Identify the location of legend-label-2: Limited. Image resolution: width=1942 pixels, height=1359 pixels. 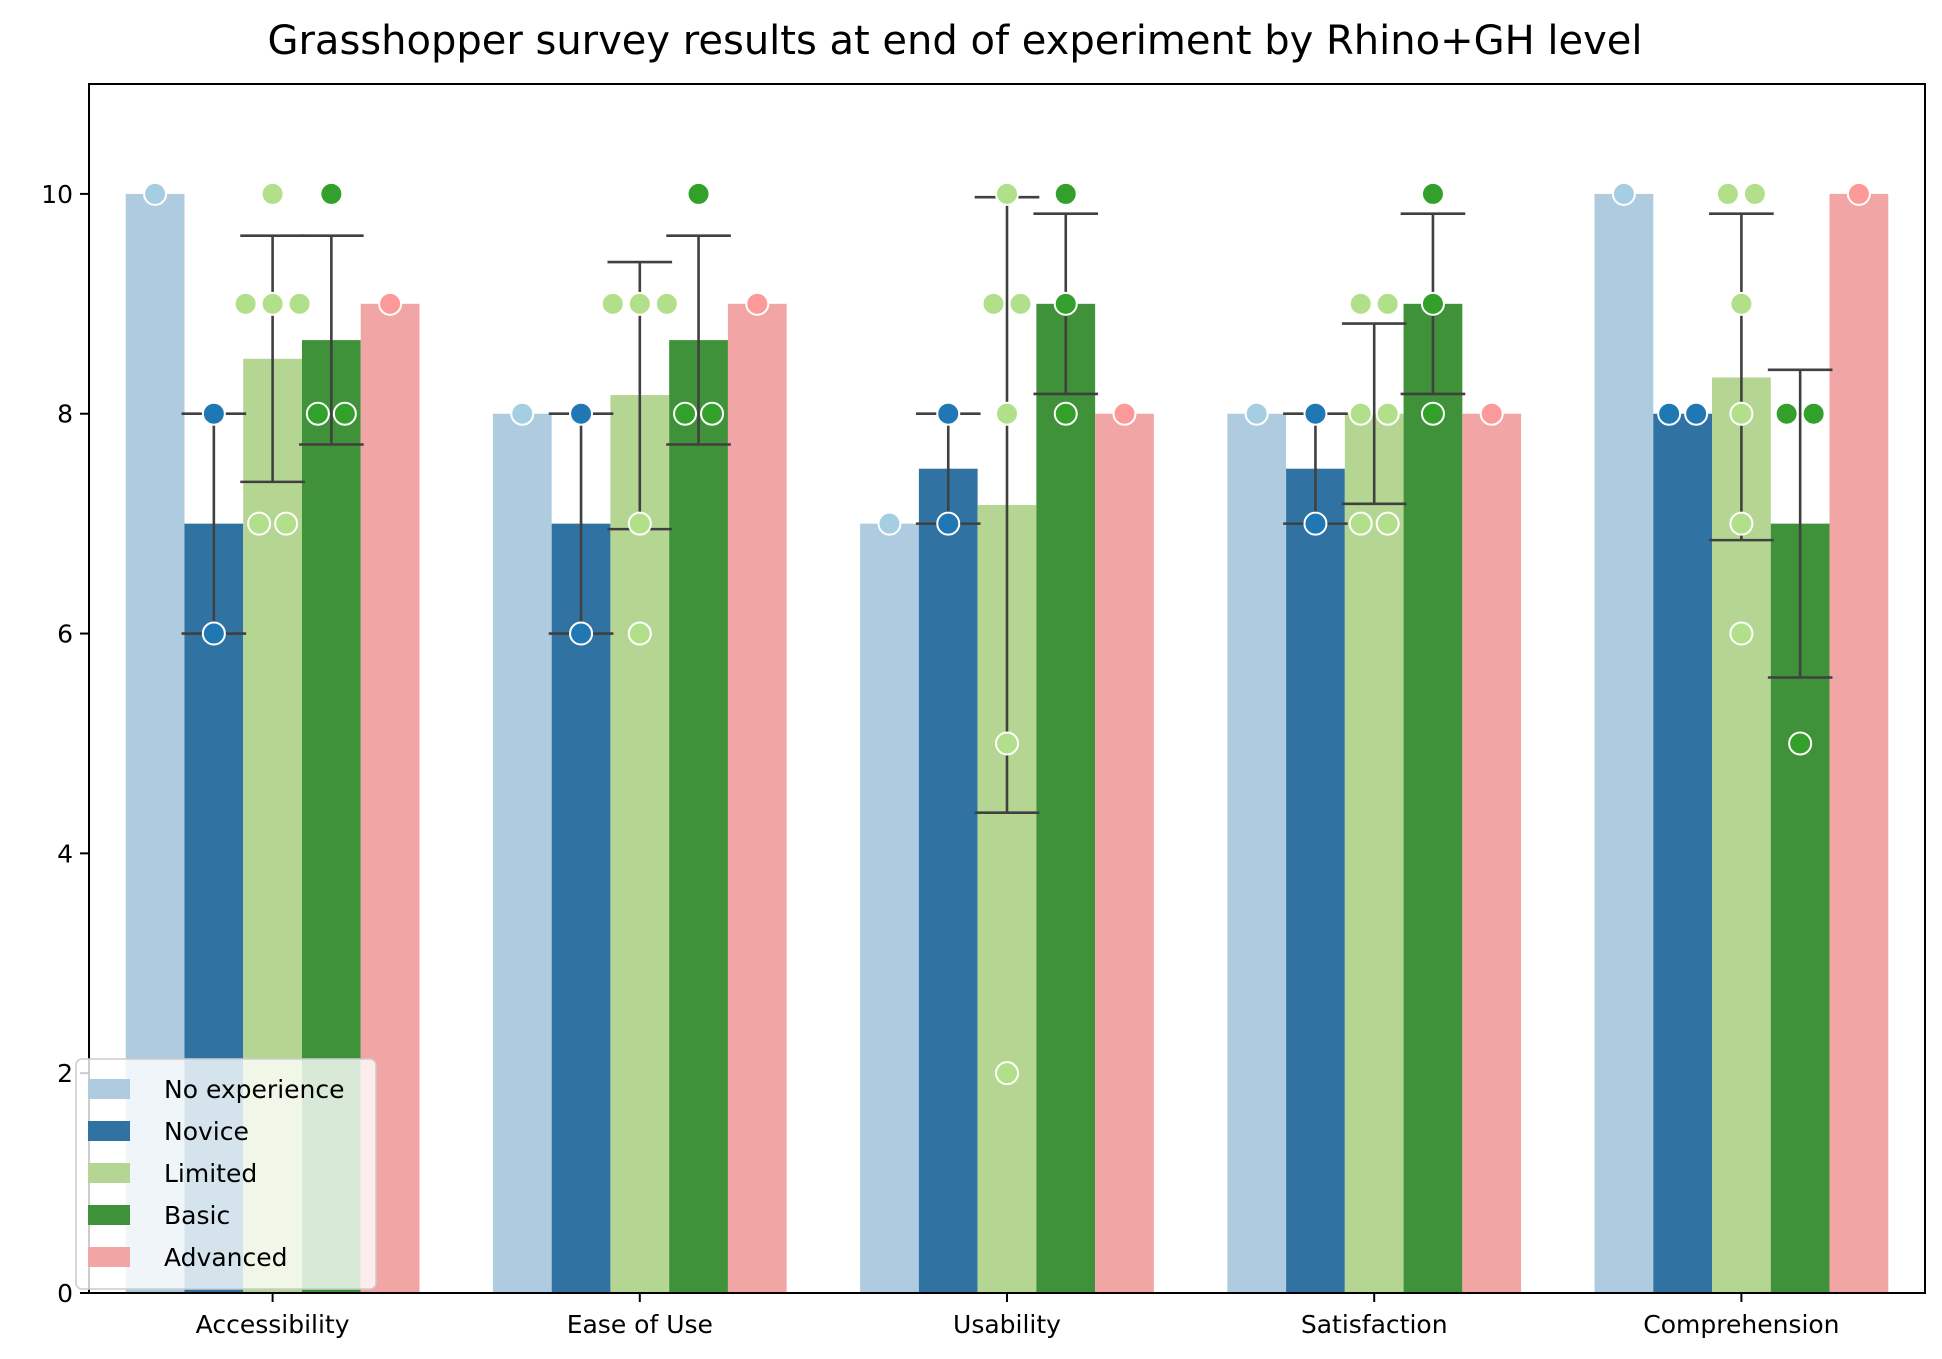
(210, 1173).